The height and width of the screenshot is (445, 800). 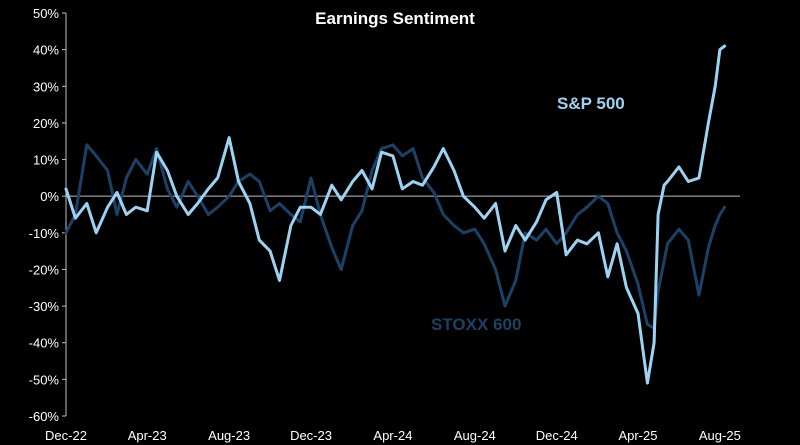 I want to click on y-tick-label: 0%, so click(x=49, y=196).